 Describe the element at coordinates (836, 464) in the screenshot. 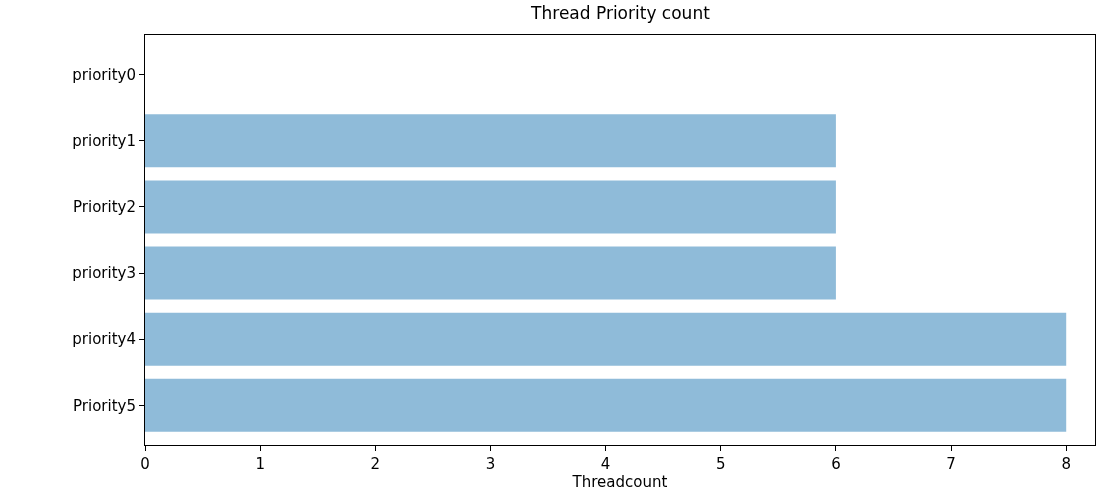

I see `x-tick-label: 6` at that location.